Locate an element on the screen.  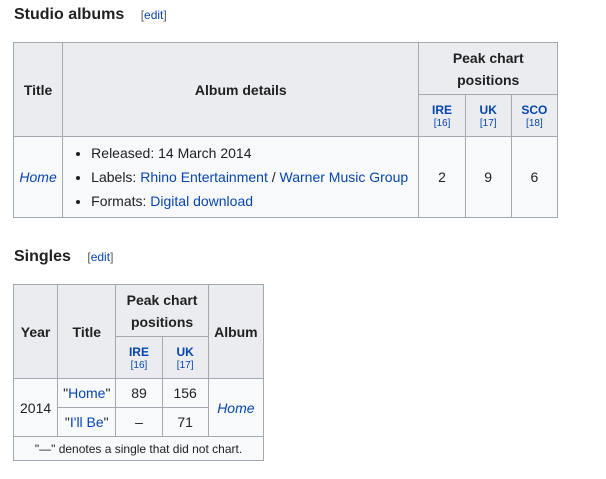
peak-sco: 6 is located at coordinates (534, 177).